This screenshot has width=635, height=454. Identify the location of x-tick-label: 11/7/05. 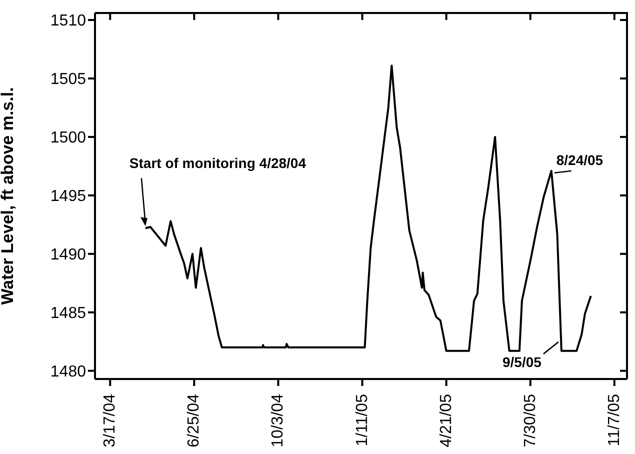
(614, 420).